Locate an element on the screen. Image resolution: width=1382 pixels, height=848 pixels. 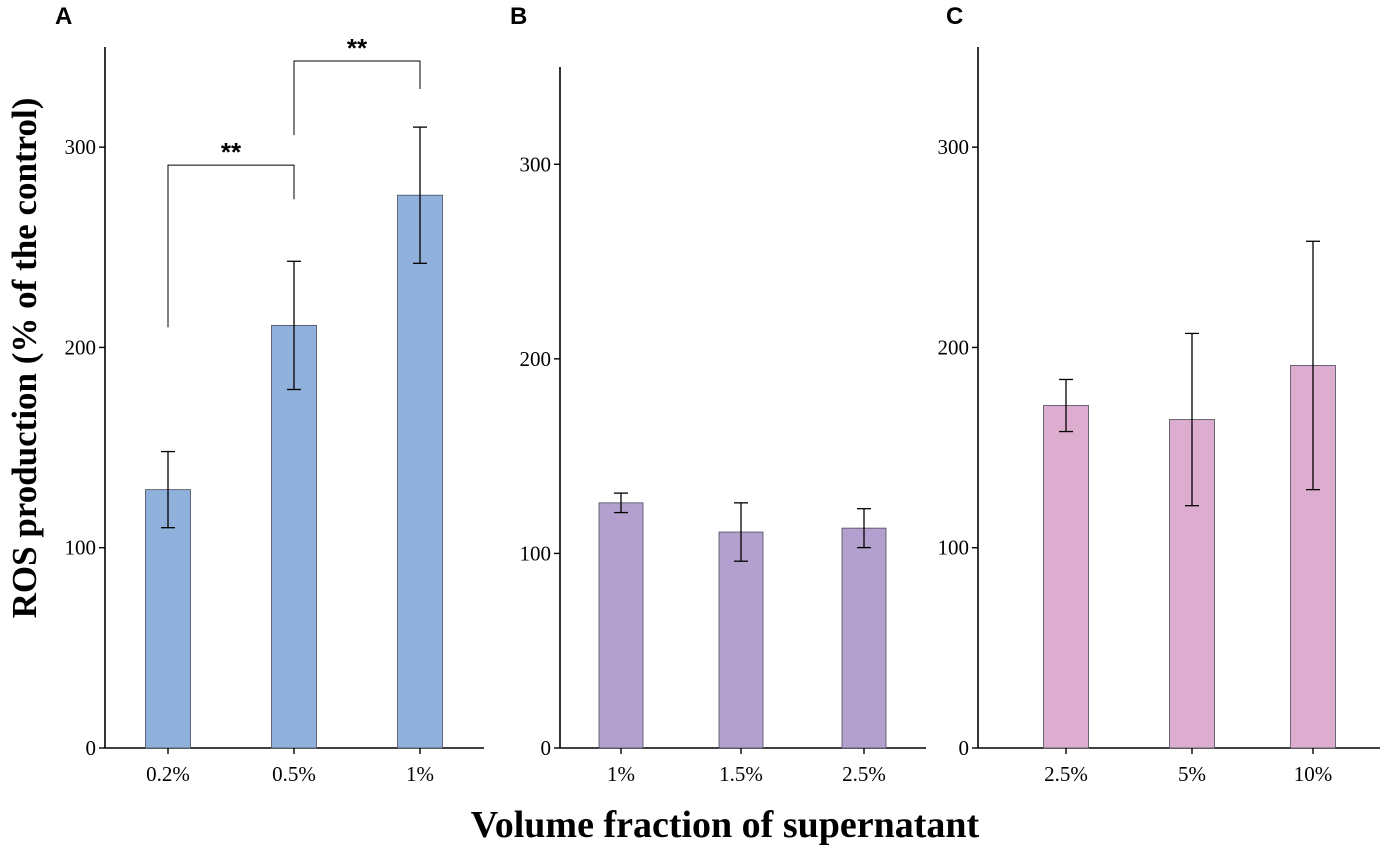
y-axis-title: ROS production (% of the control) is located at coordinates (24, 358).